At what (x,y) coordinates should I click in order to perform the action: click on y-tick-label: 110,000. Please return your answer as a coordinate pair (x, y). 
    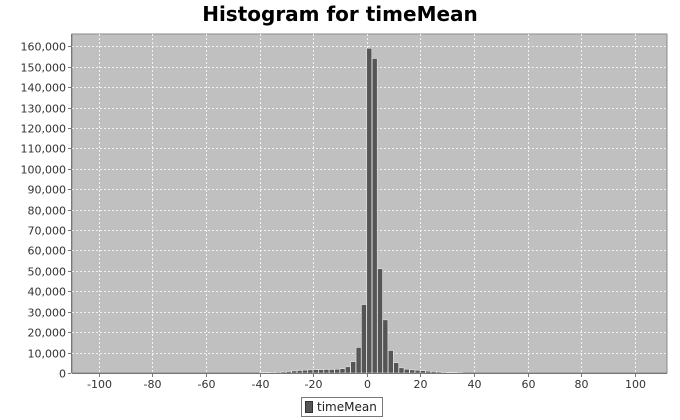
    Looking at the image, I should click on (44, 149).